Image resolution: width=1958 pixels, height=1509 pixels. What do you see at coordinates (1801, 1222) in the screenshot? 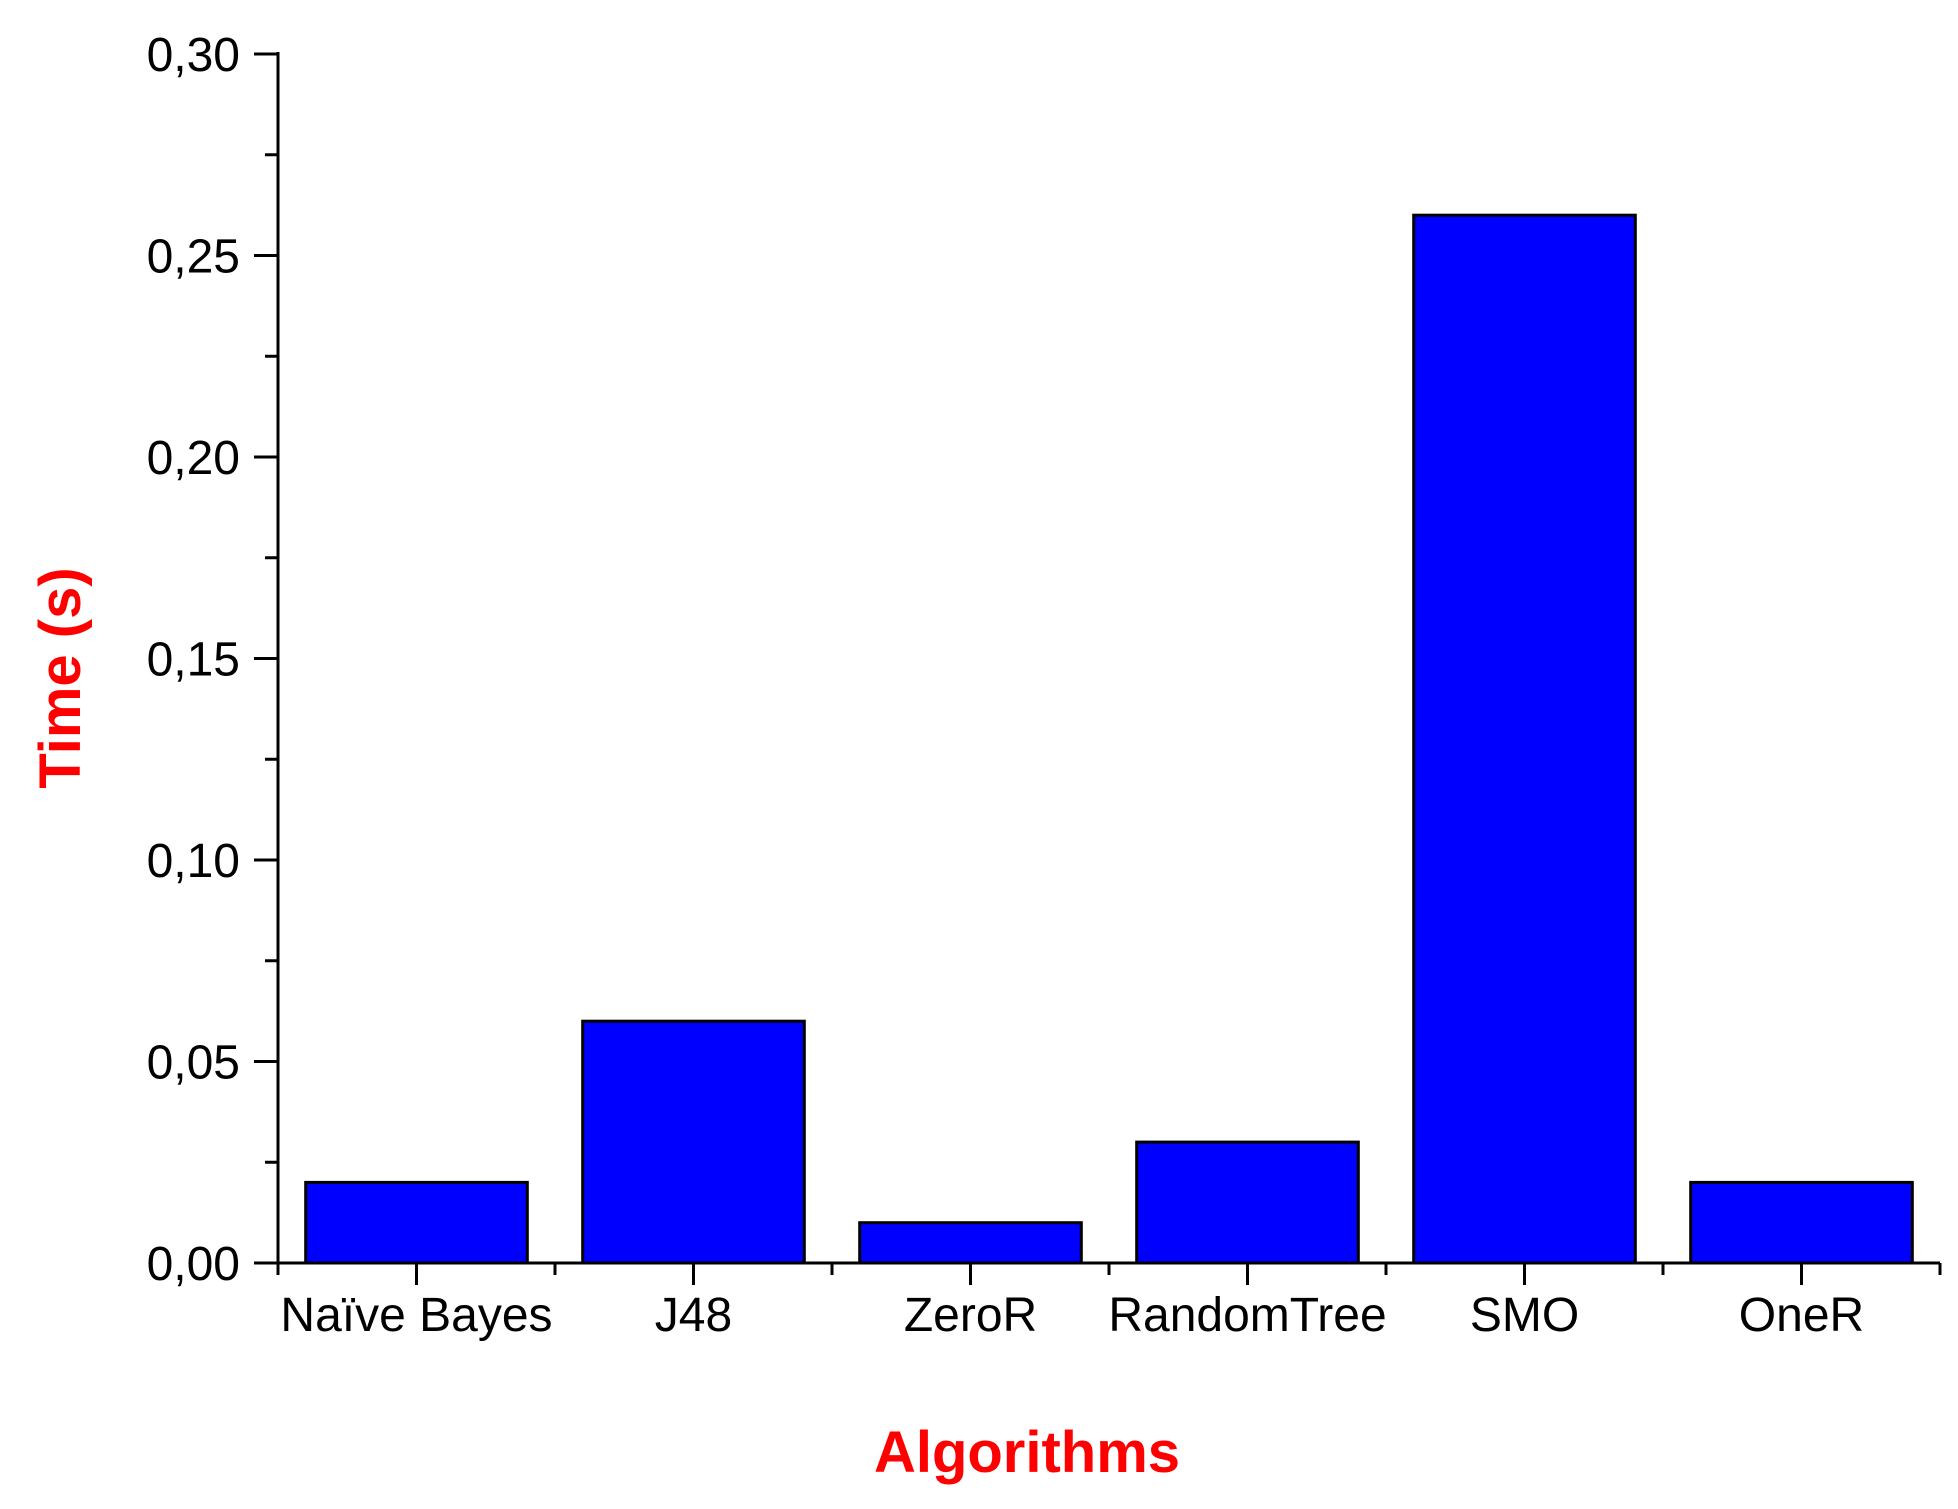
I see `bar-oner` at bounding box center [1801, 1222].